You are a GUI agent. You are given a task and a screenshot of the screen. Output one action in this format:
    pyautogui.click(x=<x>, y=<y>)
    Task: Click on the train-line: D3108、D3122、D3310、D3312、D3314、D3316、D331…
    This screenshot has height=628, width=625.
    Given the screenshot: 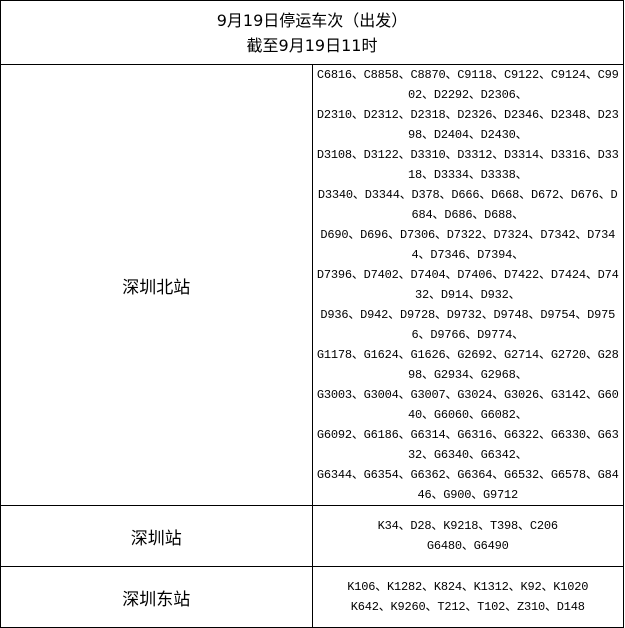 What is the action you would take?
    pyautogui.click(x=467, y=165)
    